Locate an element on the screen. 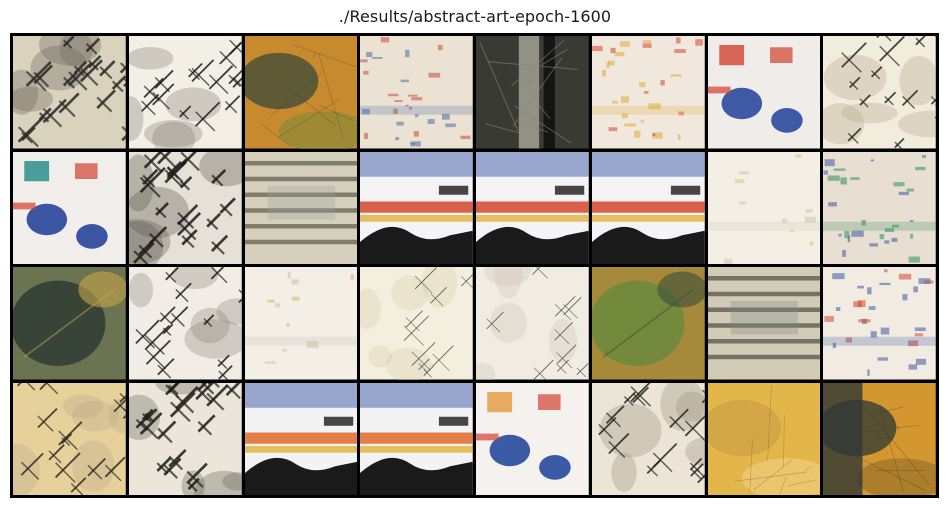 The image size is (950, 509). figure-title: ./Results/abstract-art-epoch-1600 is located at coordinates (475, 16).